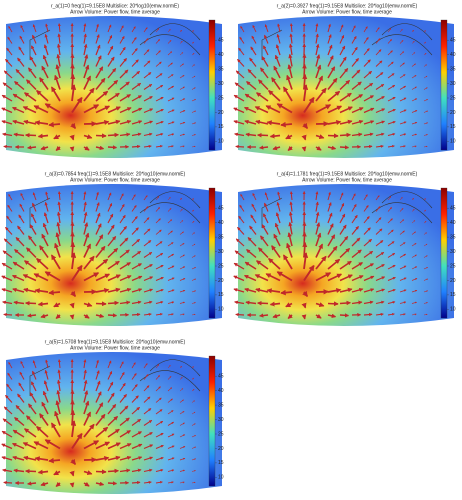  What do you see at coordinates (114, 255) in the screenshot?
I see `plot-area` at bounding box center [114, 255].